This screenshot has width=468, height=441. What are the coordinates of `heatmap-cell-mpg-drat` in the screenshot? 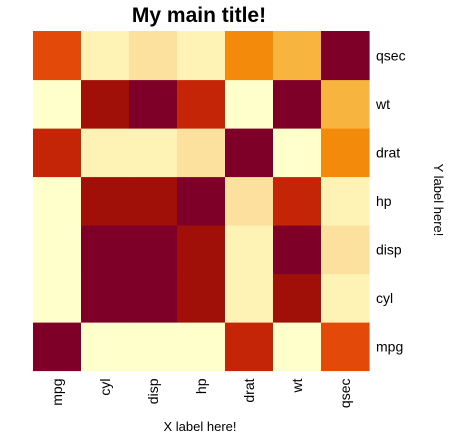 It's located at (249, 347).